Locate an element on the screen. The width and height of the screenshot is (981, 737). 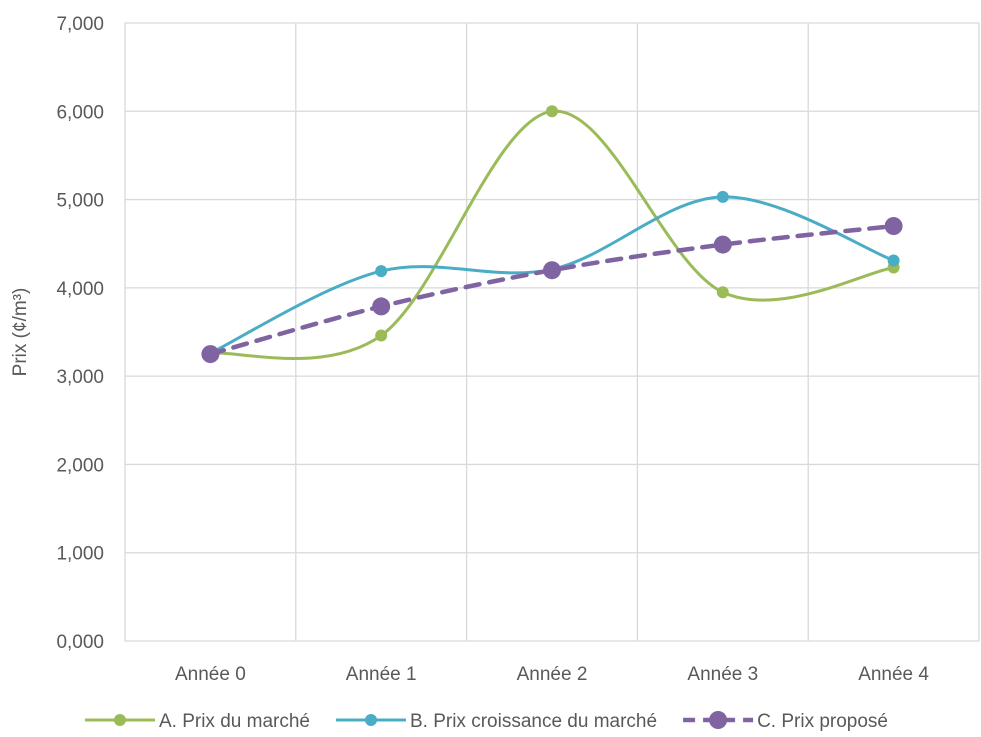
legend-item: C. Prix proposé is located at coordinates (785, 721).